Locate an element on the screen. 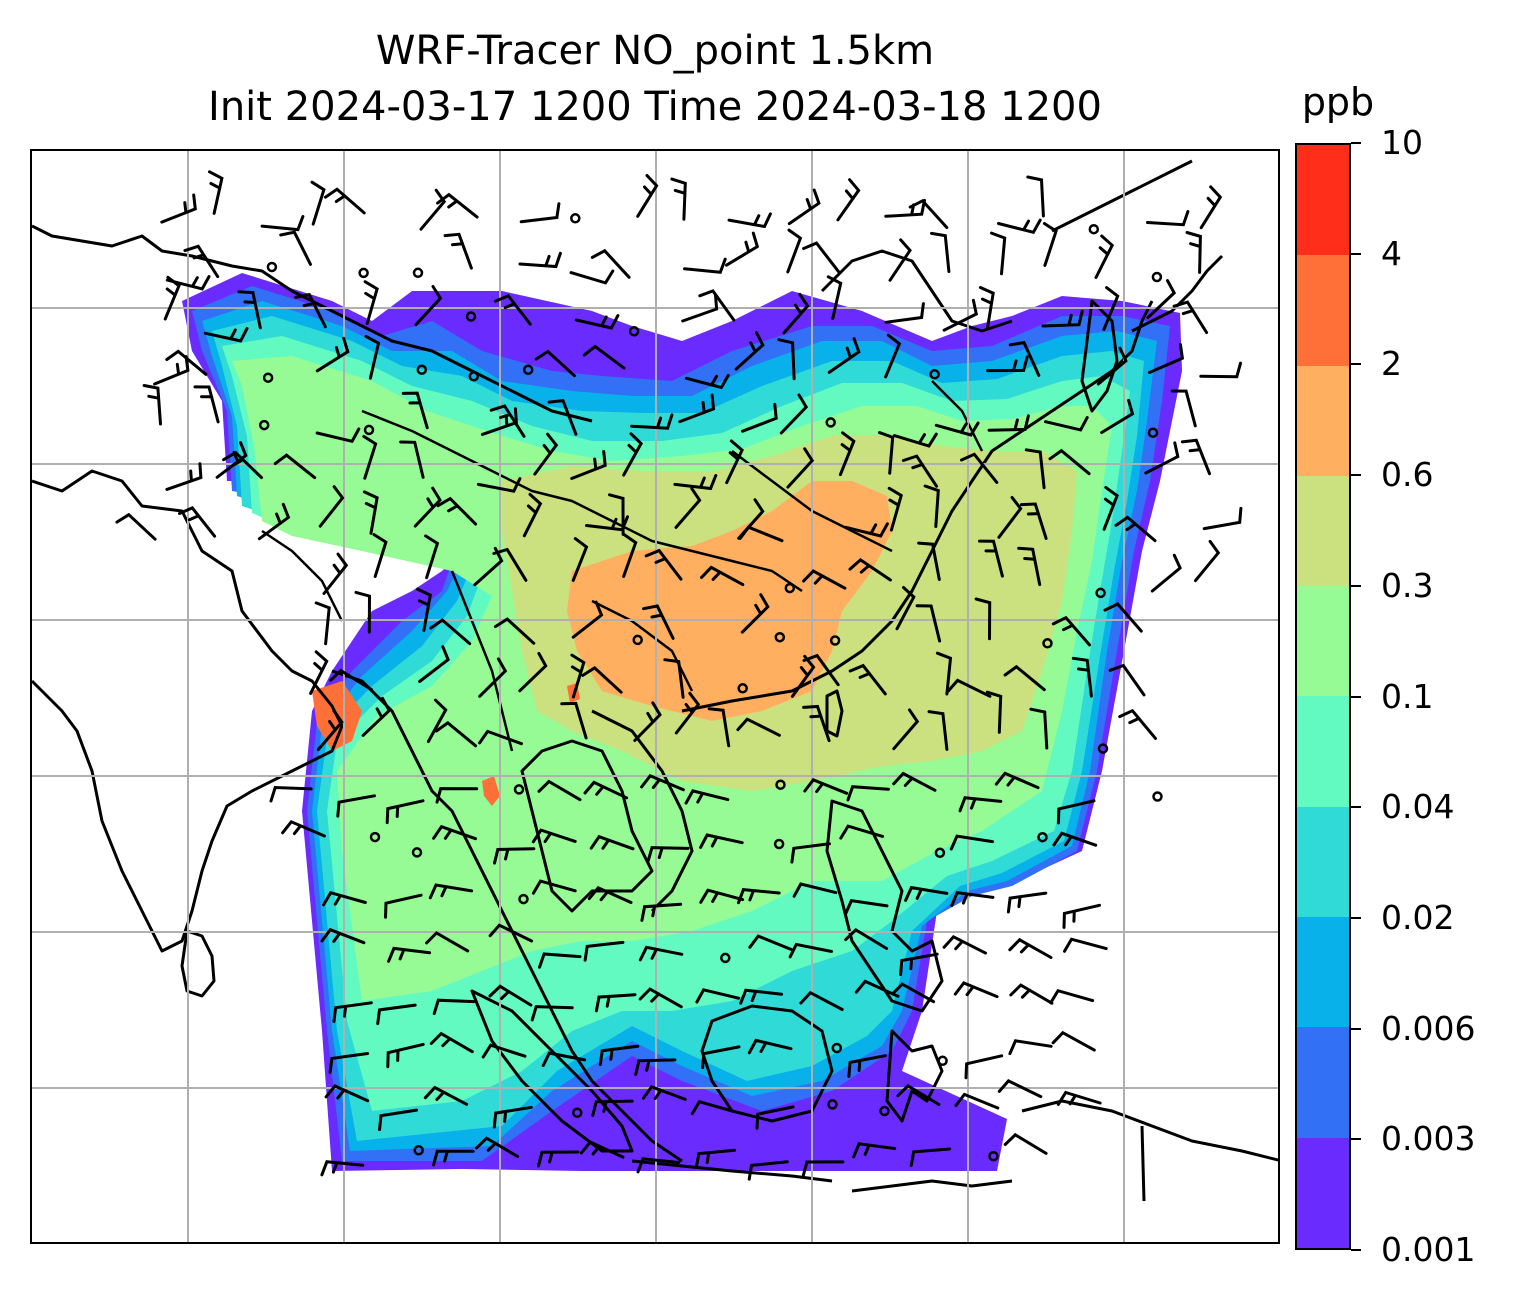 Image resolution: width=1528 pixels, height=1306 pixels. coastline-korea is located at coordinates (1099, 356).